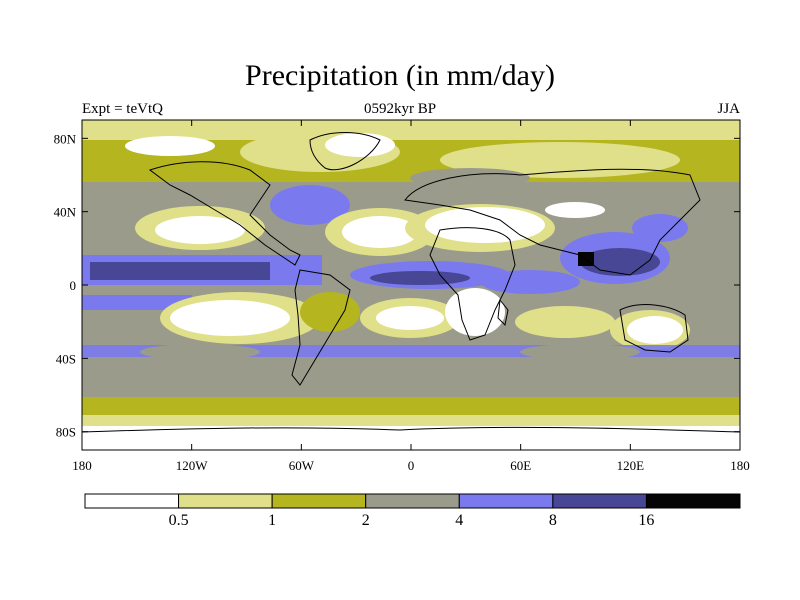 The image size is (800, 600). I want to click on time-label: 0592kyr BP, so click(400, 109).